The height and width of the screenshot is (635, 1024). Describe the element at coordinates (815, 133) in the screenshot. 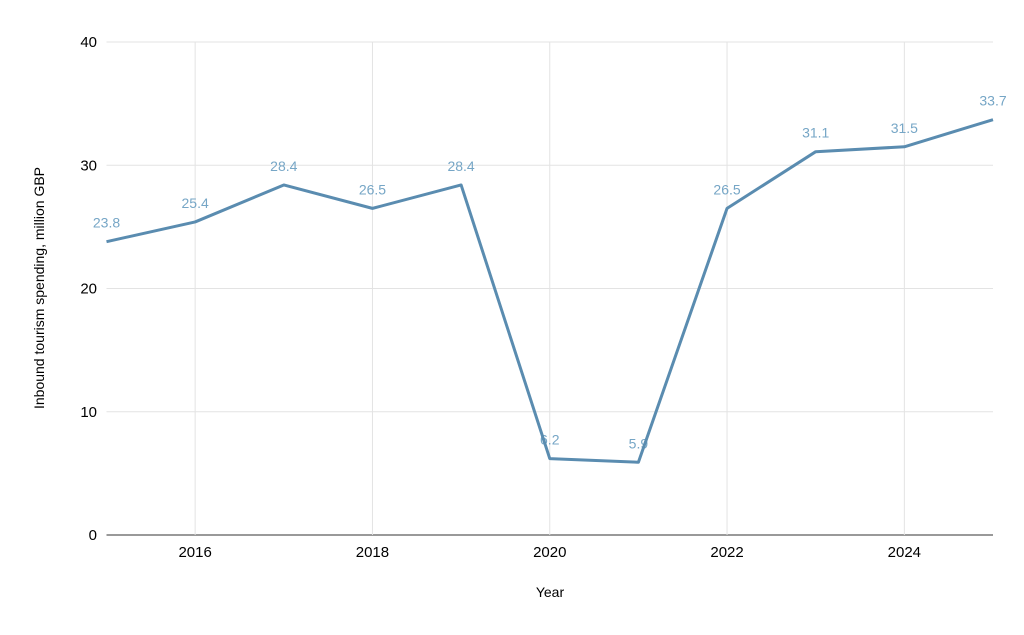

I see `point-data-label: 31.1` at that location.